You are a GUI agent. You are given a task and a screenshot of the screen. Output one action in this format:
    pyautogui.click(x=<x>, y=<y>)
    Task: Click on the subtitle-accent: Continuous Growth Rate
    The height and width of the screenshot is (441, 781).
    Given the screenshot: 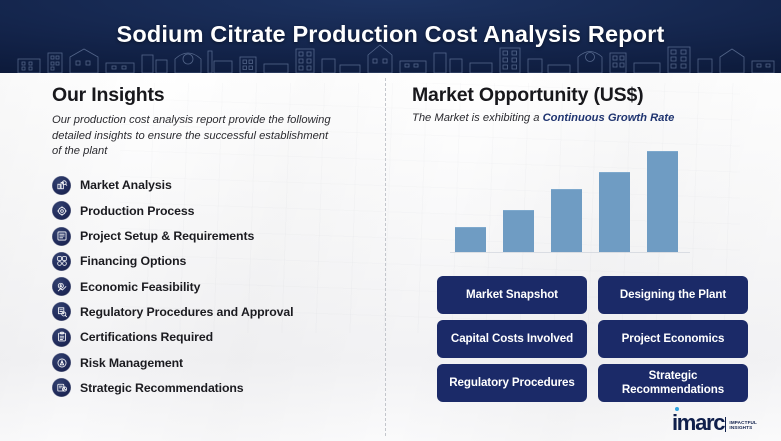 What is the action you would take?
    pyautogui.click(x=608, y=118)
    